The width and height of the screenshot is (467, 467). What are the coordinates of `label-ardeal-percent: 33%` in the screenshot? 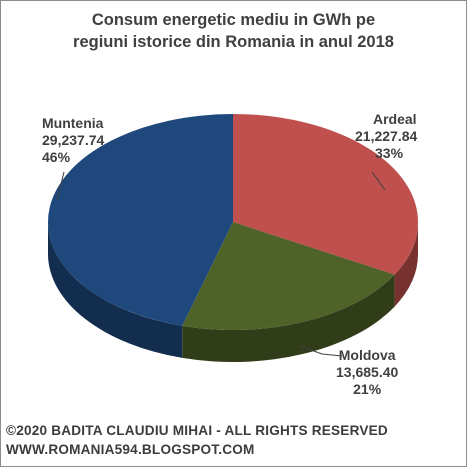 It's located at (389, 153).